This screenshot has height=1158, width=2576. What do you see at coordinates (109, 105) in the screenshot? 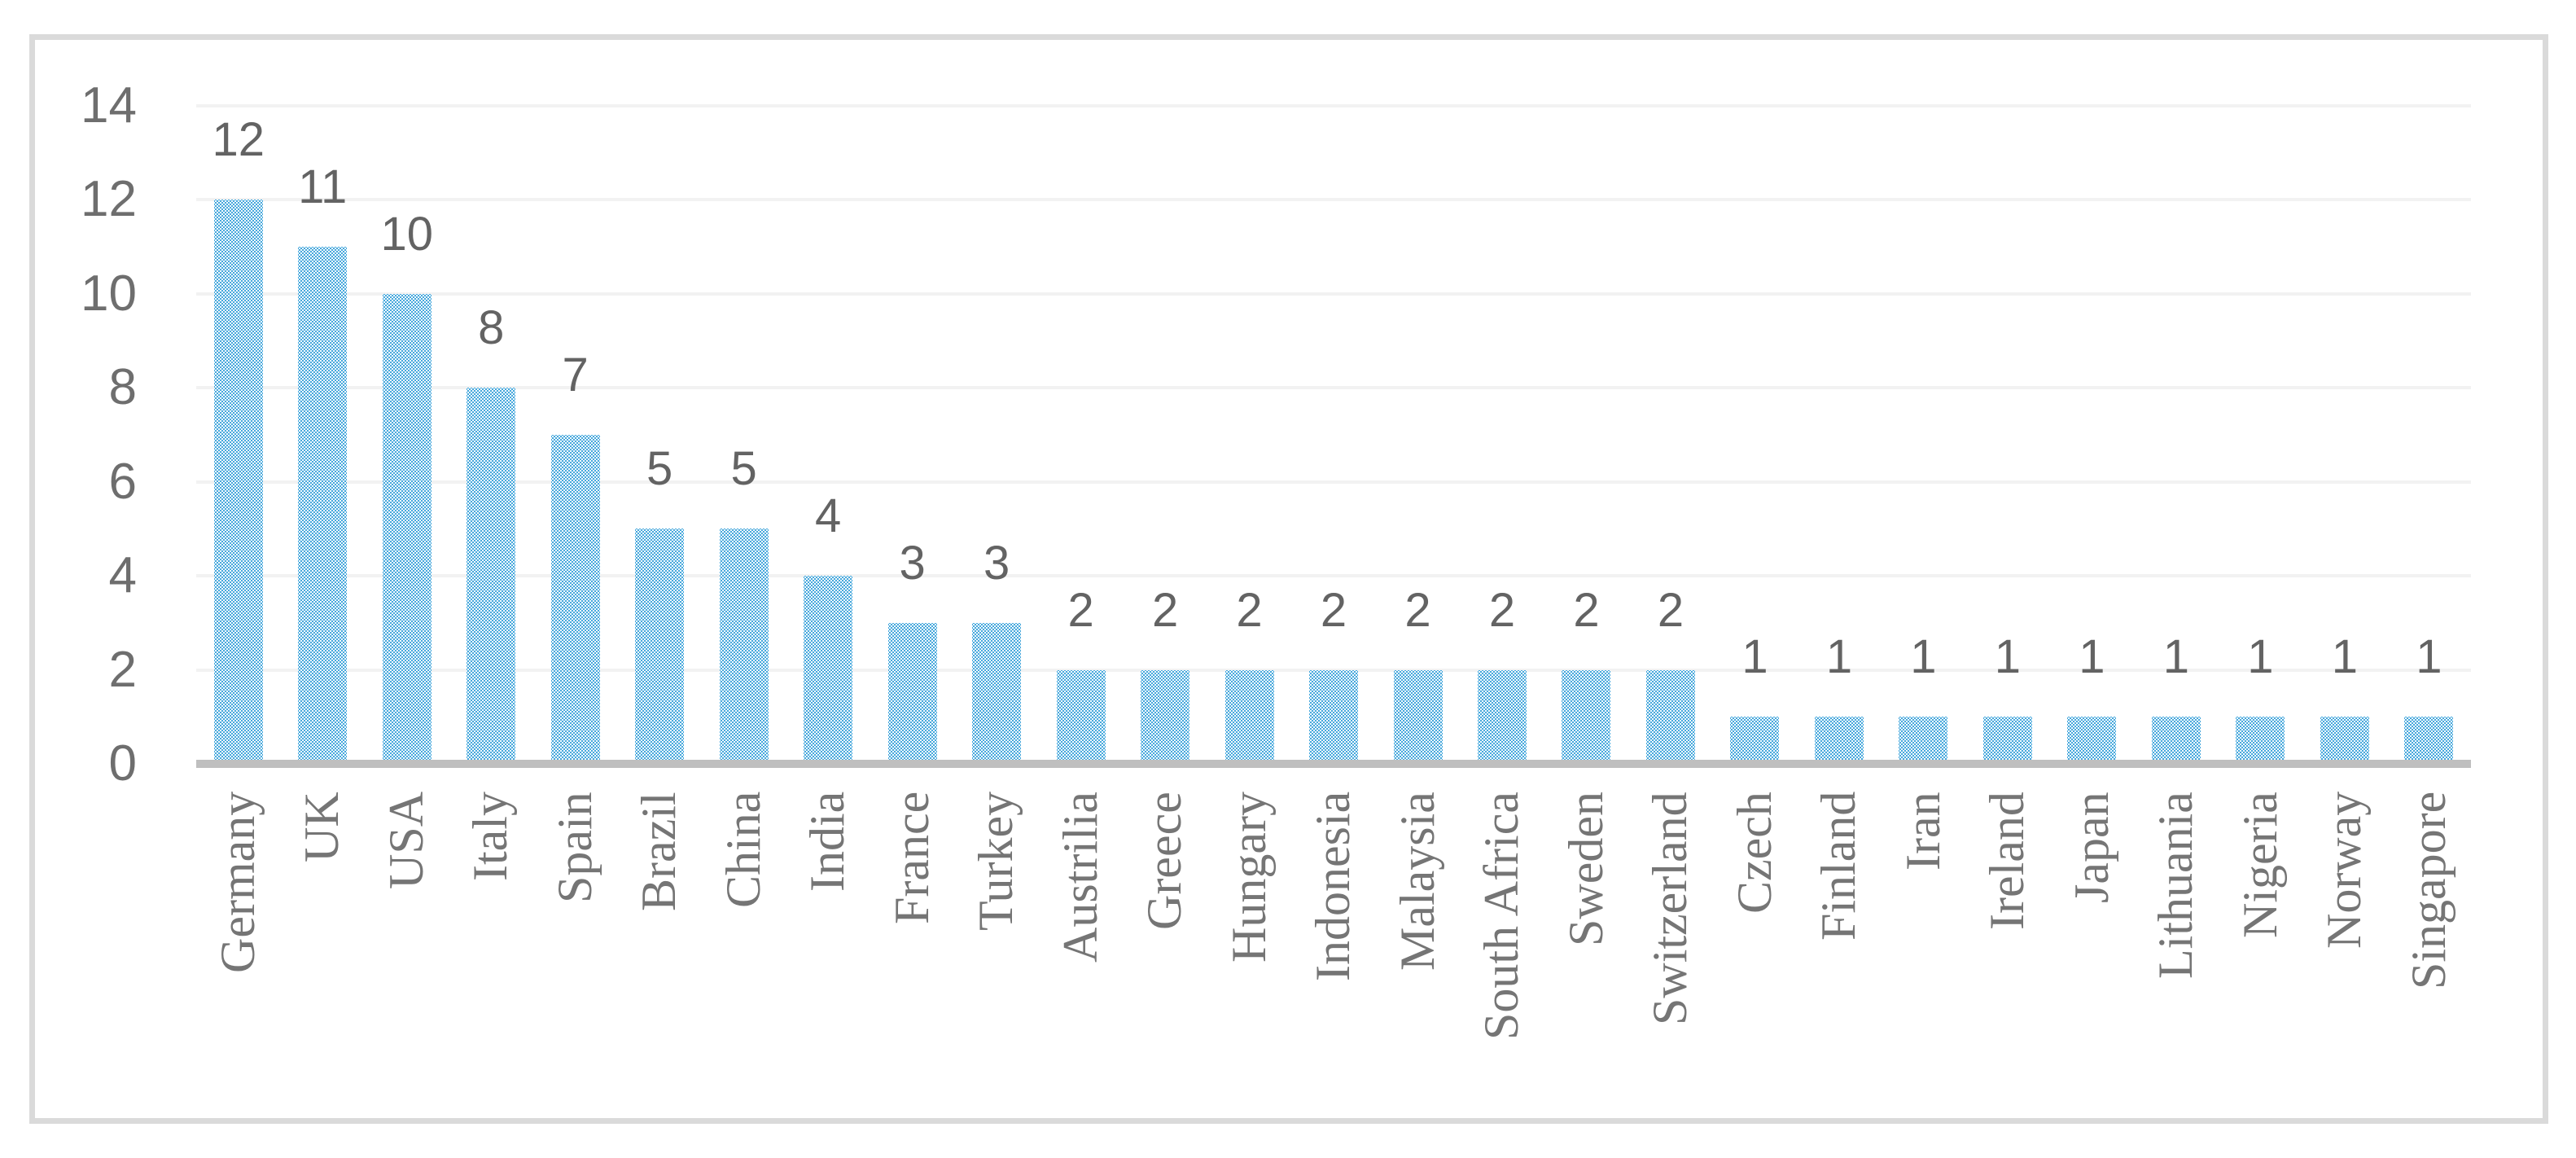
I see `y-tick-label: 14` at bounding box center [109, 105].